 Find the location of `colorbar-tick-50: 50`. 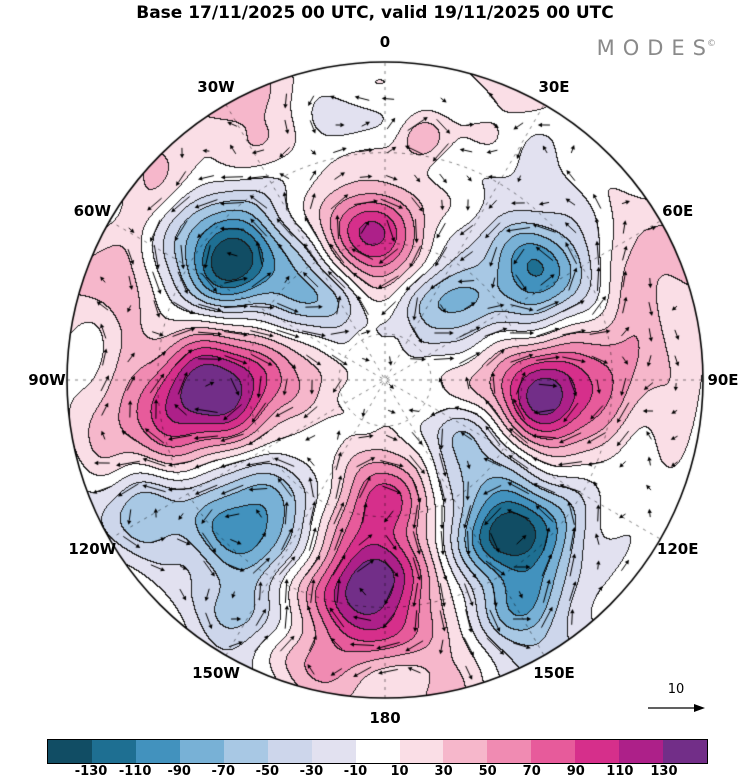

colorbar-tick-50: 50 is located at coordinates (487, 771).